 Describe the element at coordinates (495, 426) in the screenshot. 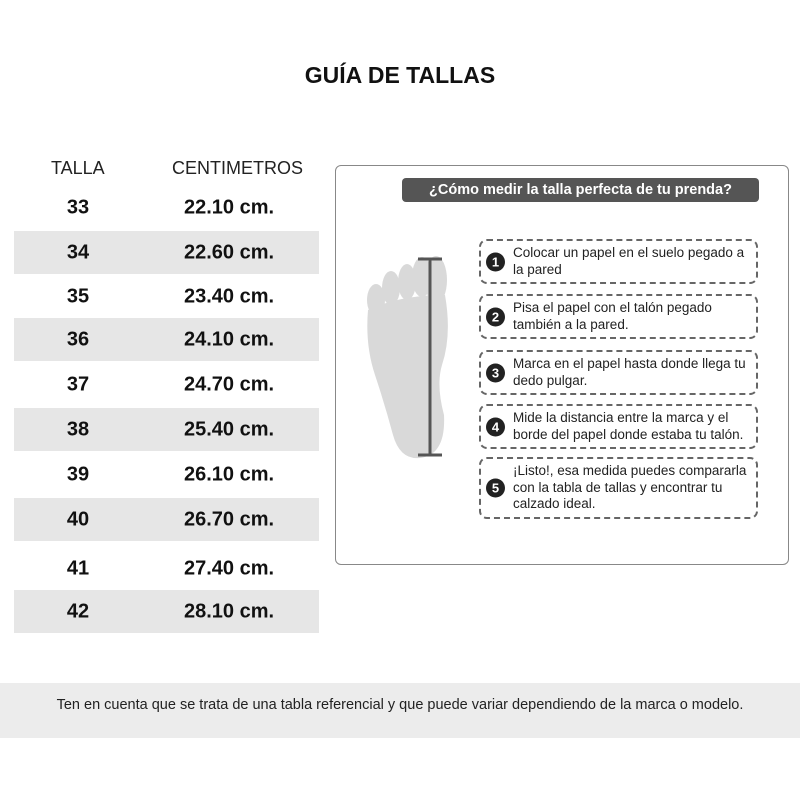

I see `step-number-icon: 4` at that location.